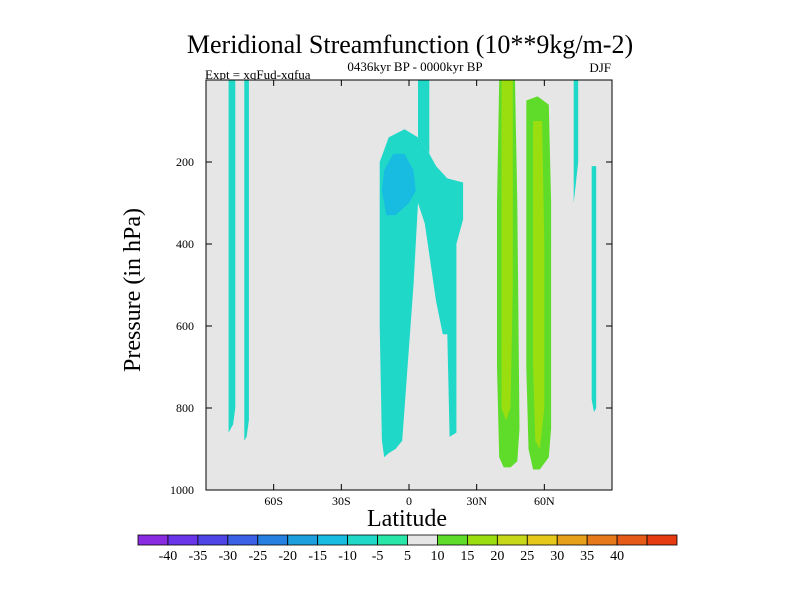  What do you see at coordinates (246, 260) in the screenshot?
I see `contour-region-narrow-negative-strip-b` at bounding box center [246, 260].